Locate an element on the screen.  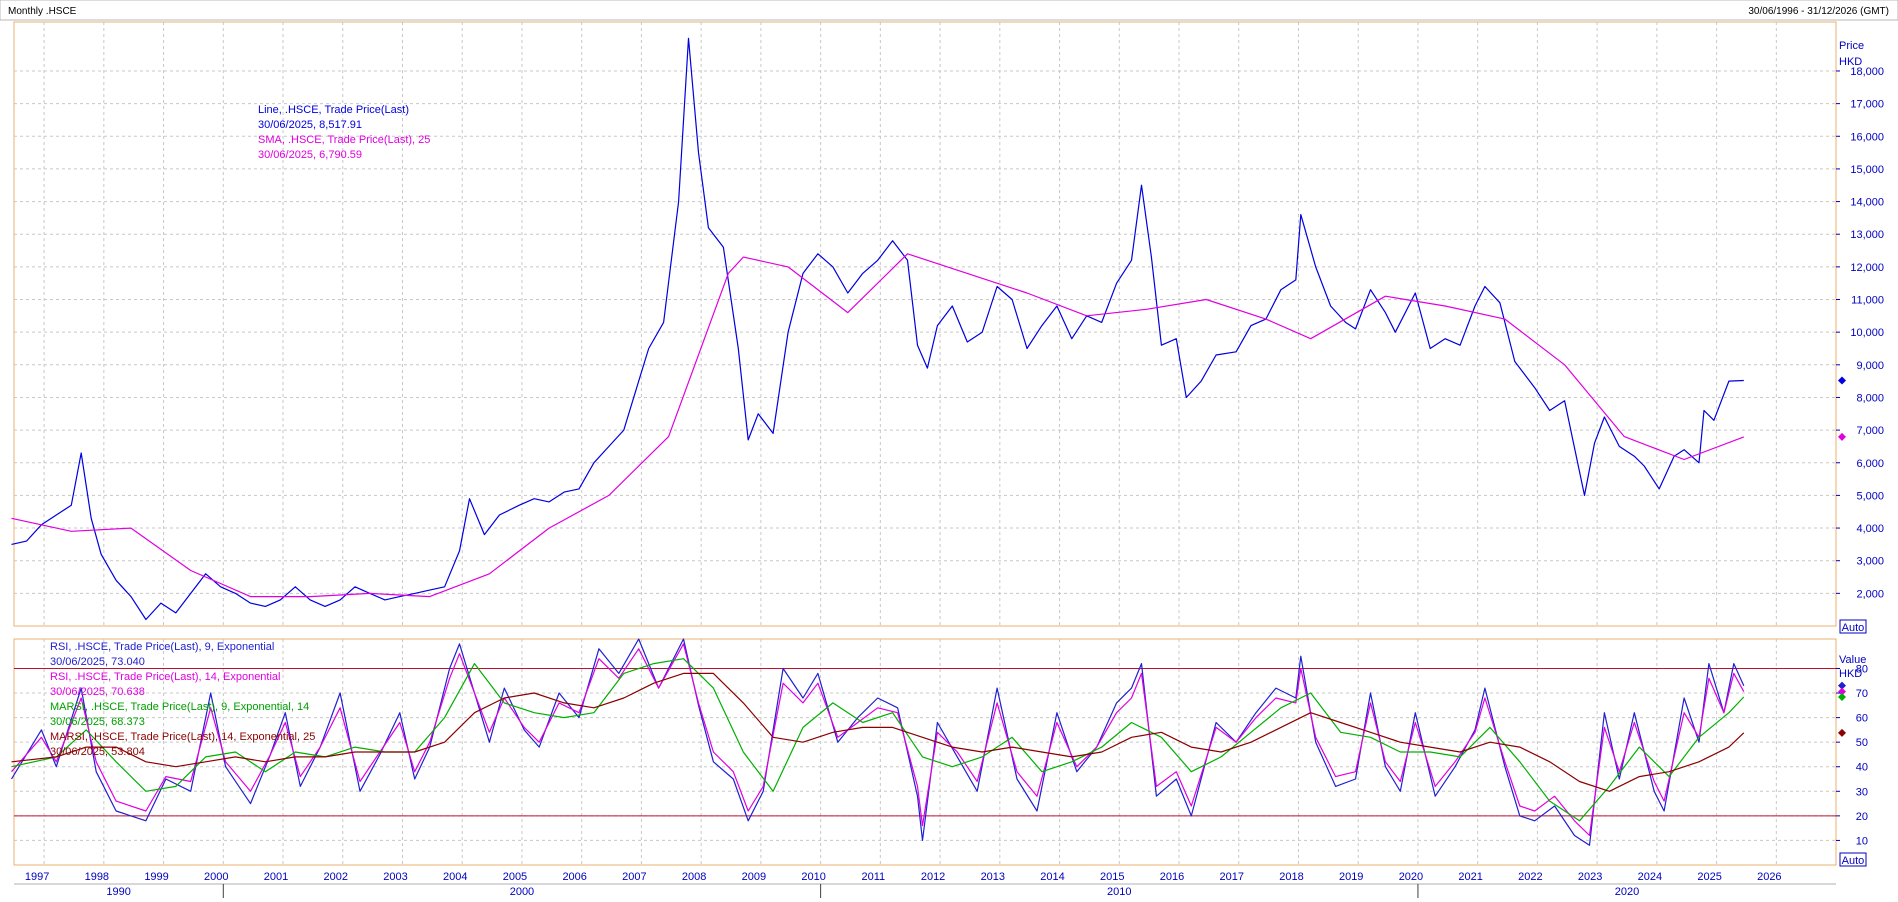
rsi-tick-label: 30 is located at coordinates (1862, 792).